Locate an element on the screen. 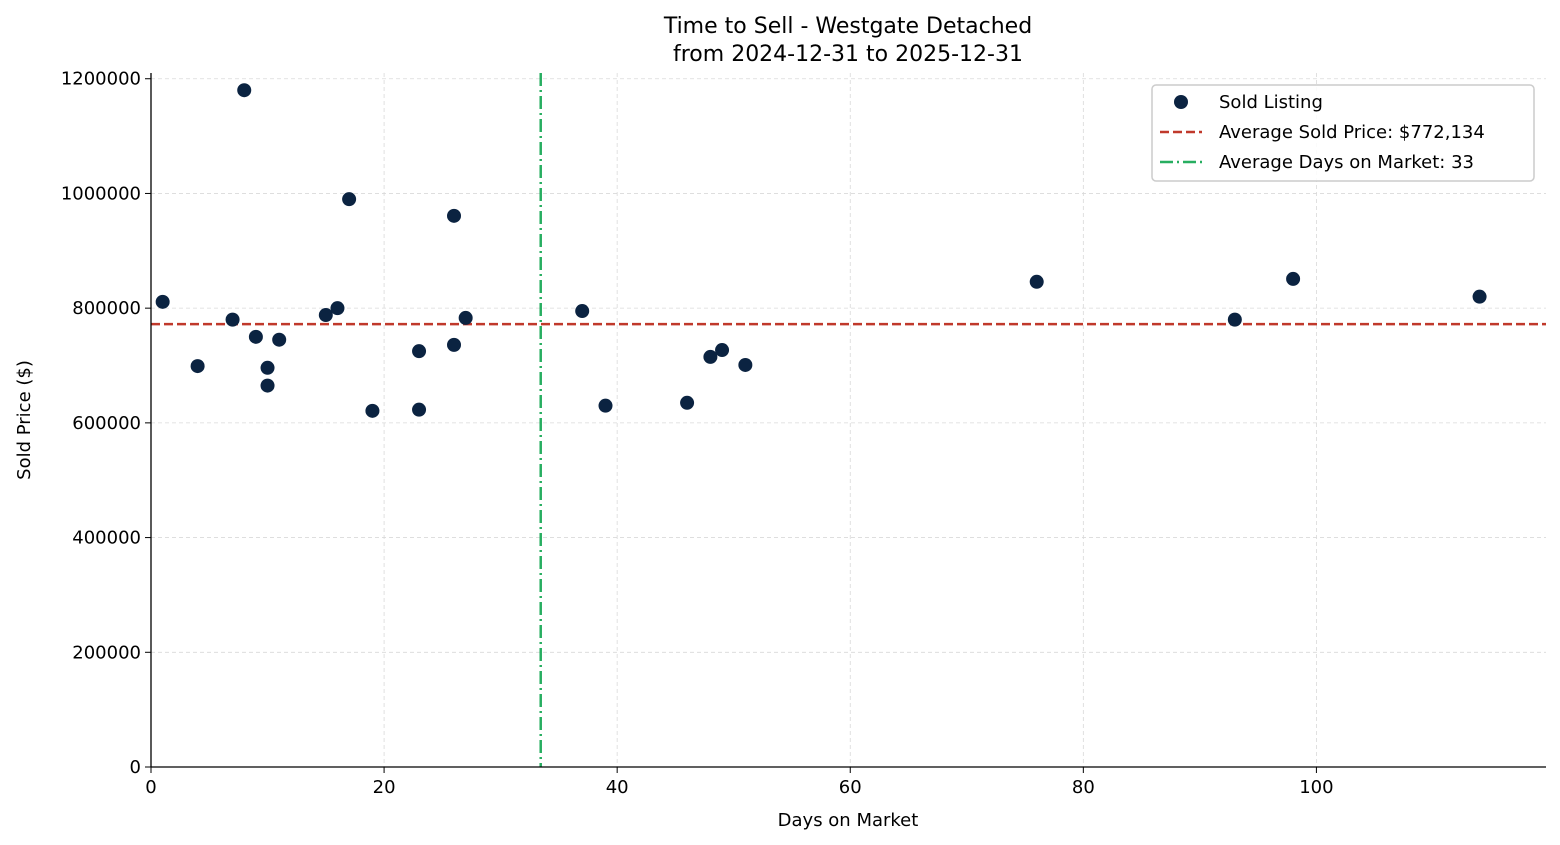 The height and width of the screenshot is (845, 1560). legend-label-avg-days: Average Days on Market: 33 is located at coordinates (1346, 162).